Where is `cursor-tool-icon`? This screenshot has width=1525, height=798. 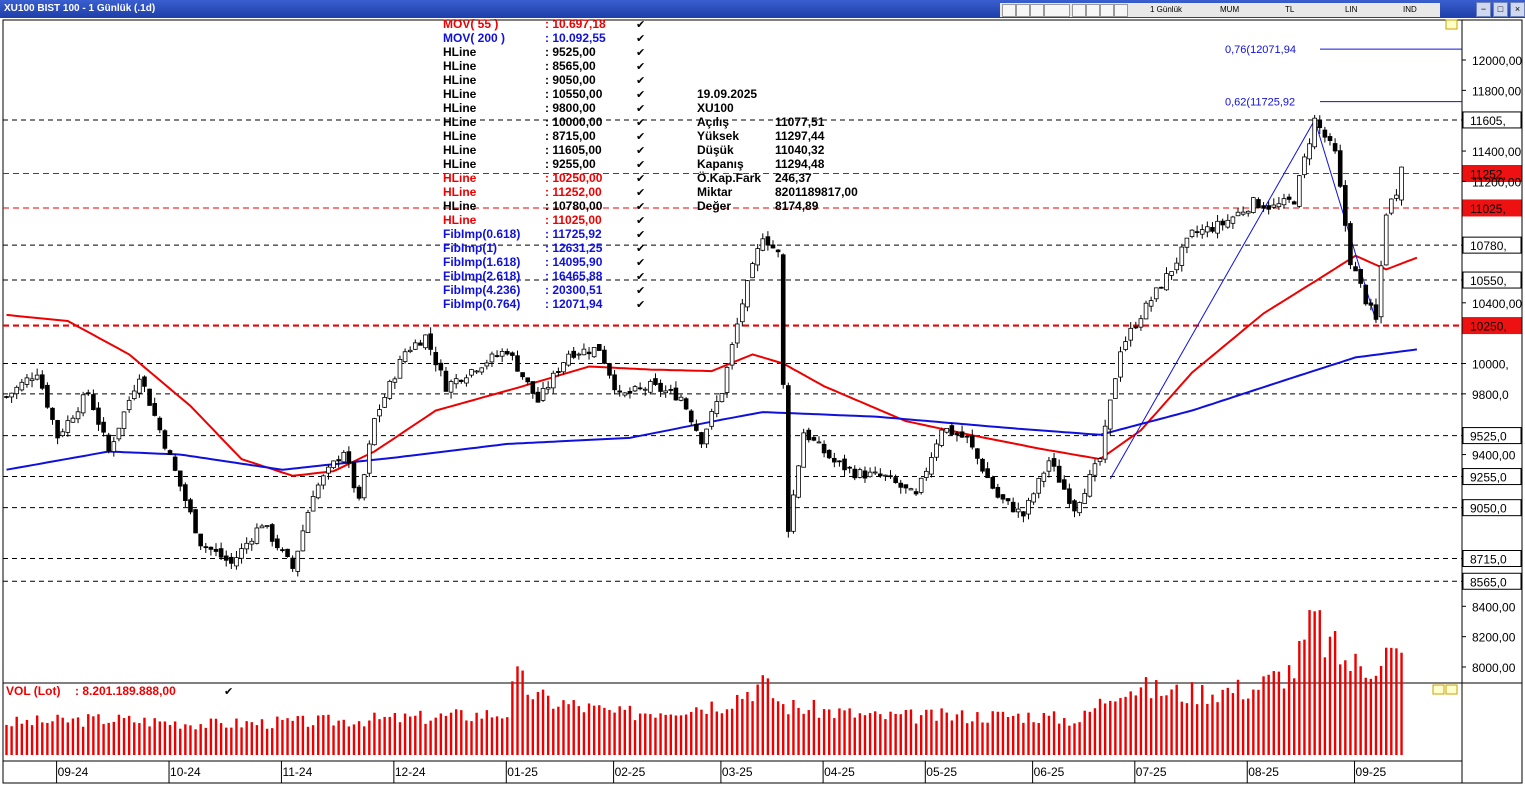 cursor-tool-icon is located at coordinates (1009, 10).